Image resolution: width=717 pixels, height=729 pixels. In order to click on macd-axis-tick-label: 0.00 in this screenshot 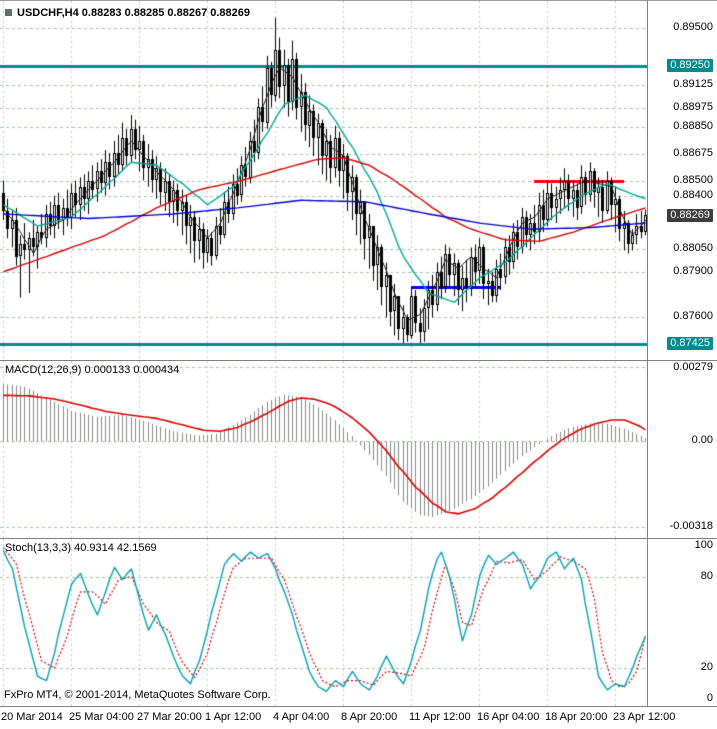, I will do `click(702, 440)`.